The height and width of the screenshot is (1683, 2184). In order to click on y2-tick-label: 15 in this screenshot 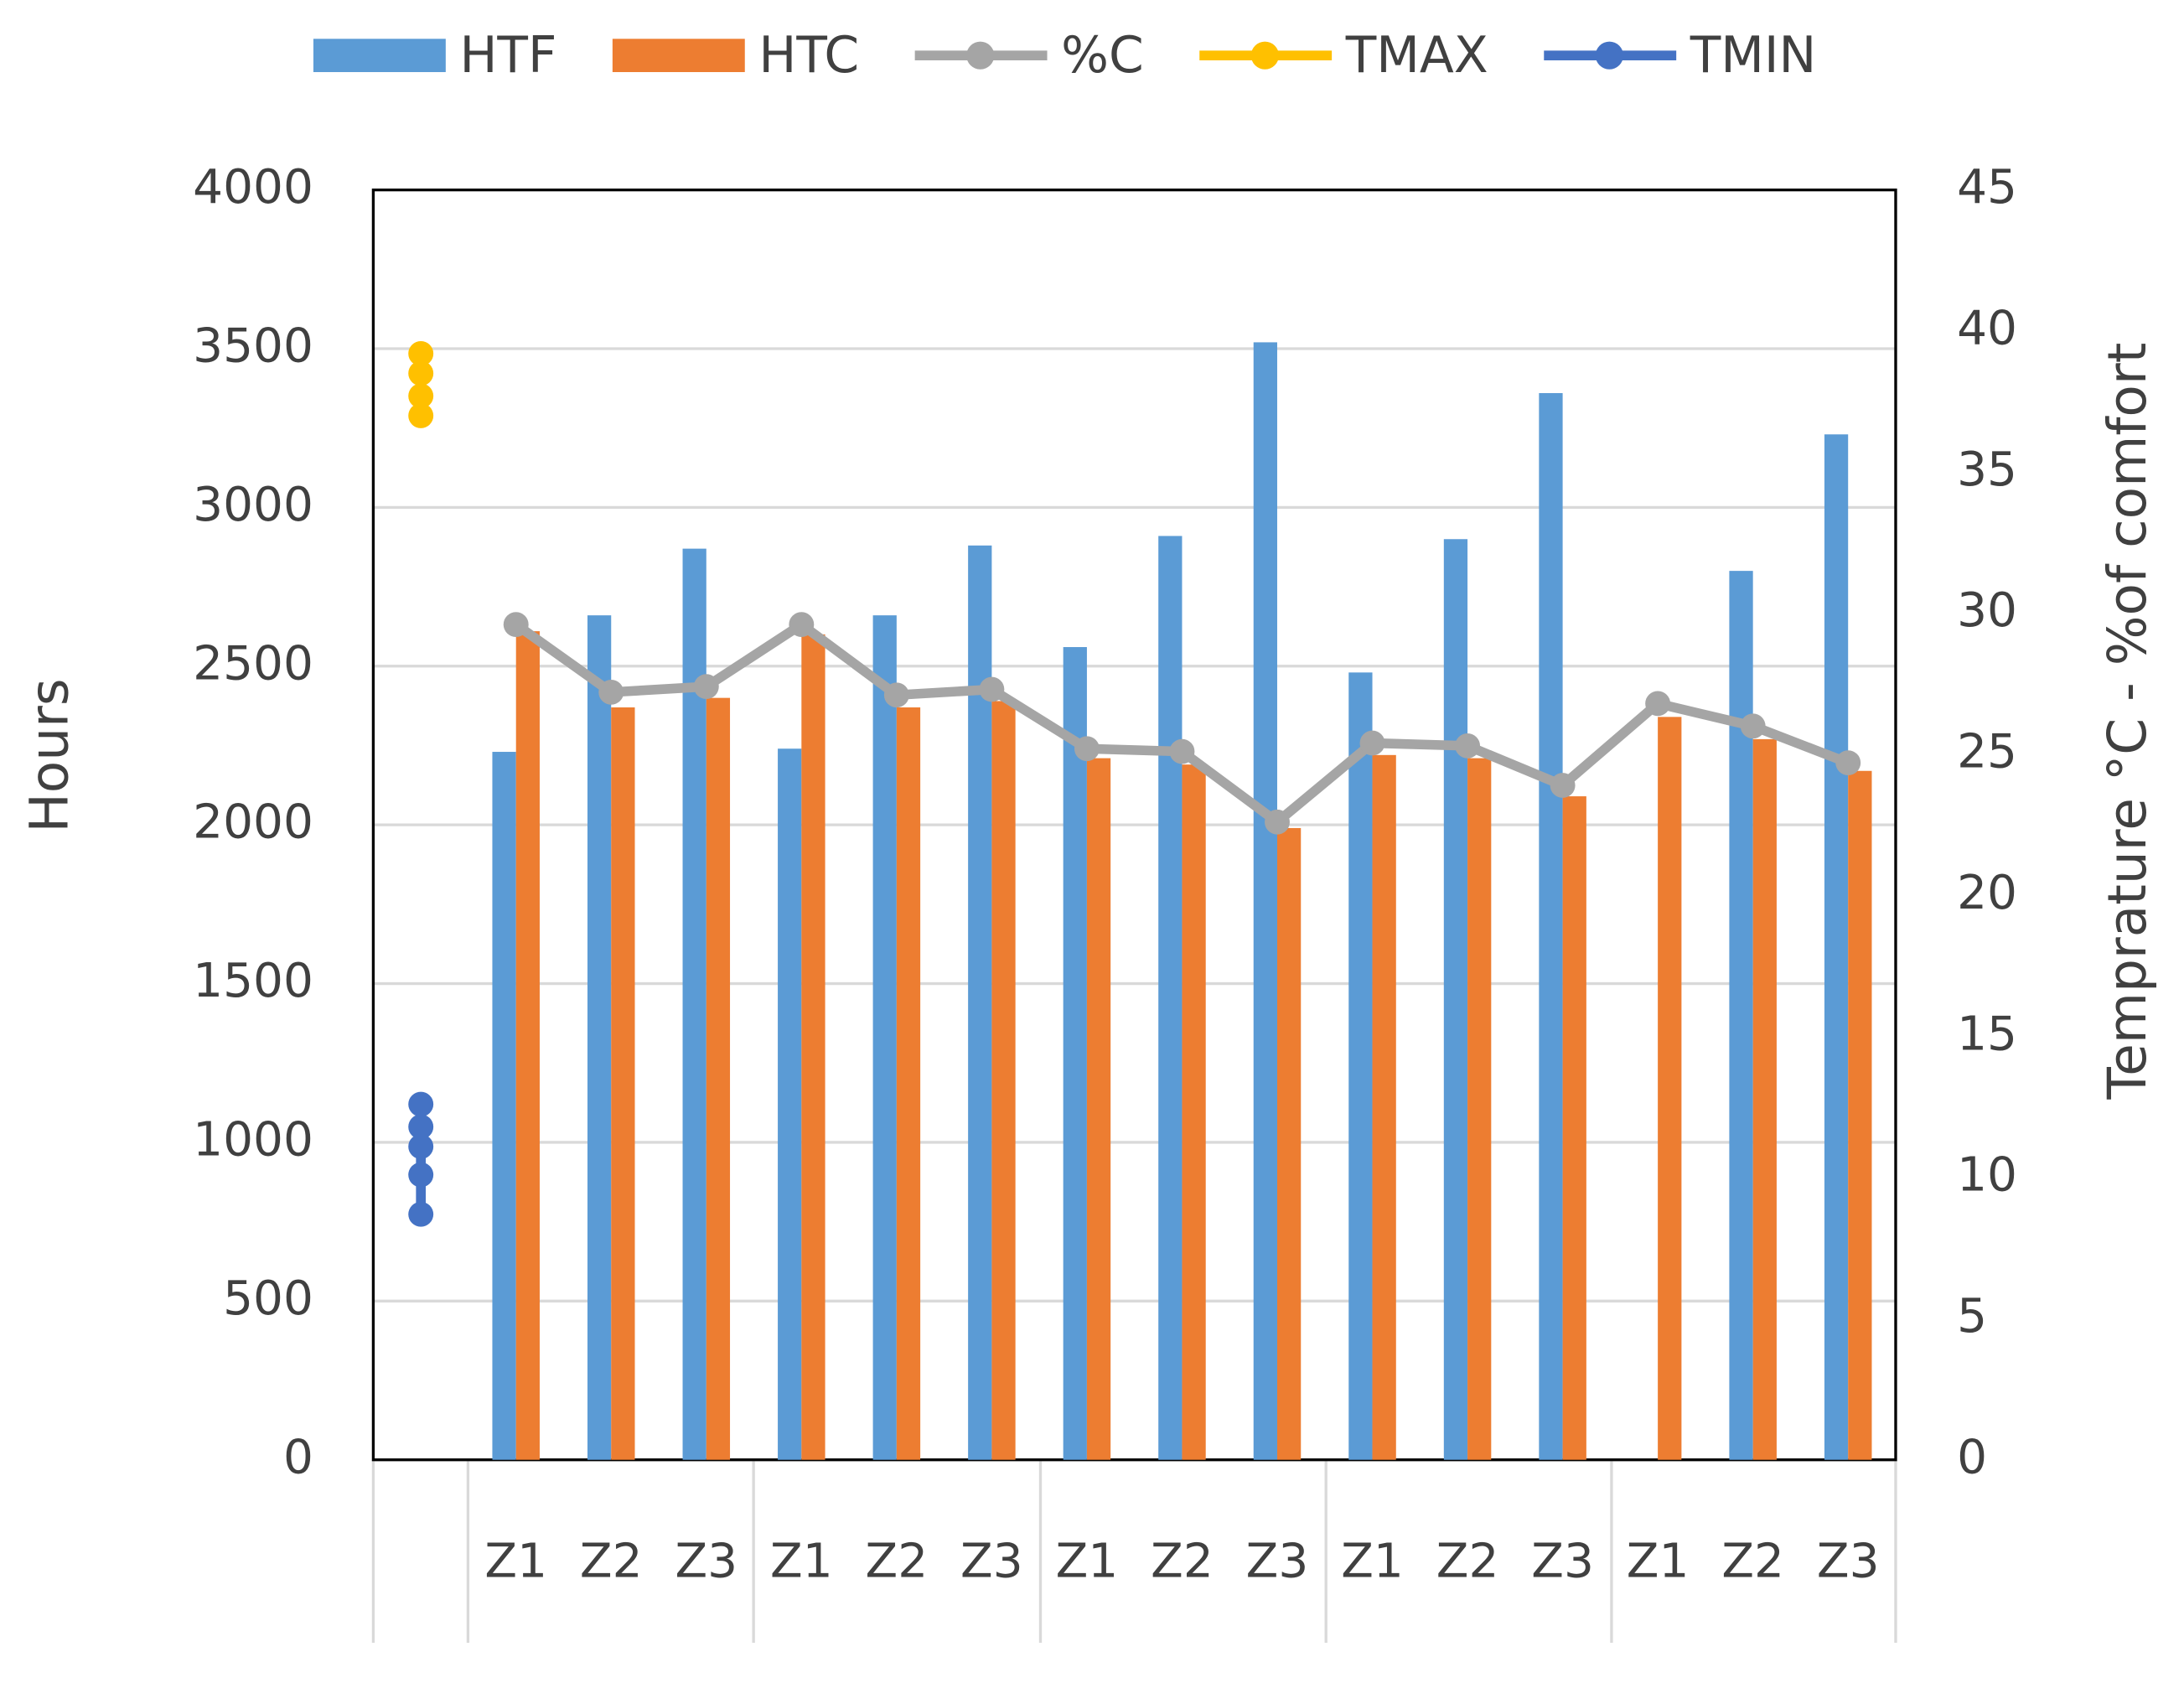, I will do `click(1987, 1034)`.